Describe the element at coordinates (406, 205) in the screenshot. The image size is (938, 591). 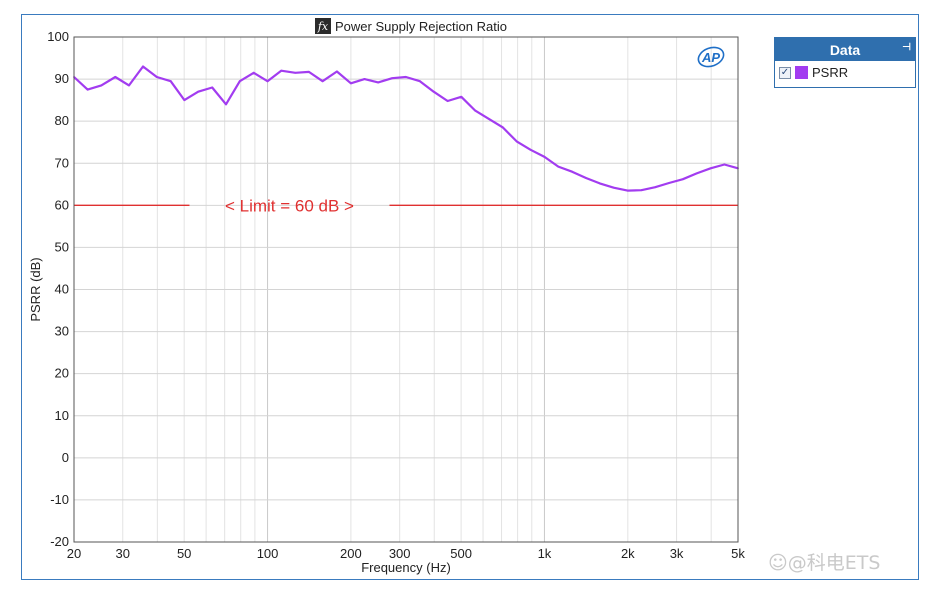
I see `limit-line-group: < Limit = 60 dB >` at that location.